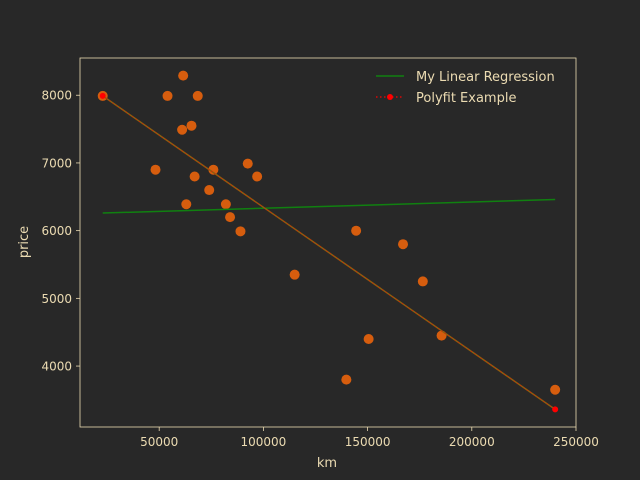 This screenshot has width=640, height=480. What do you see at coordinates (56, 231) in the screenshot?
I see `y-tick-label: 6000` at bounding box center [56, 231].